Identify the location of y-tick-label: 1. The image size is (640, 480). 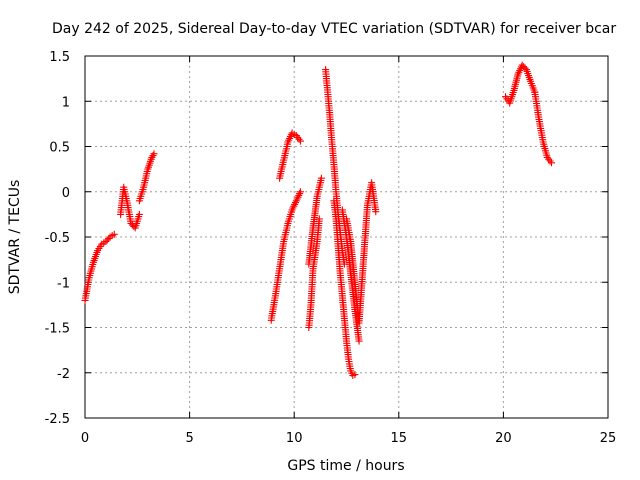
(66, 102).